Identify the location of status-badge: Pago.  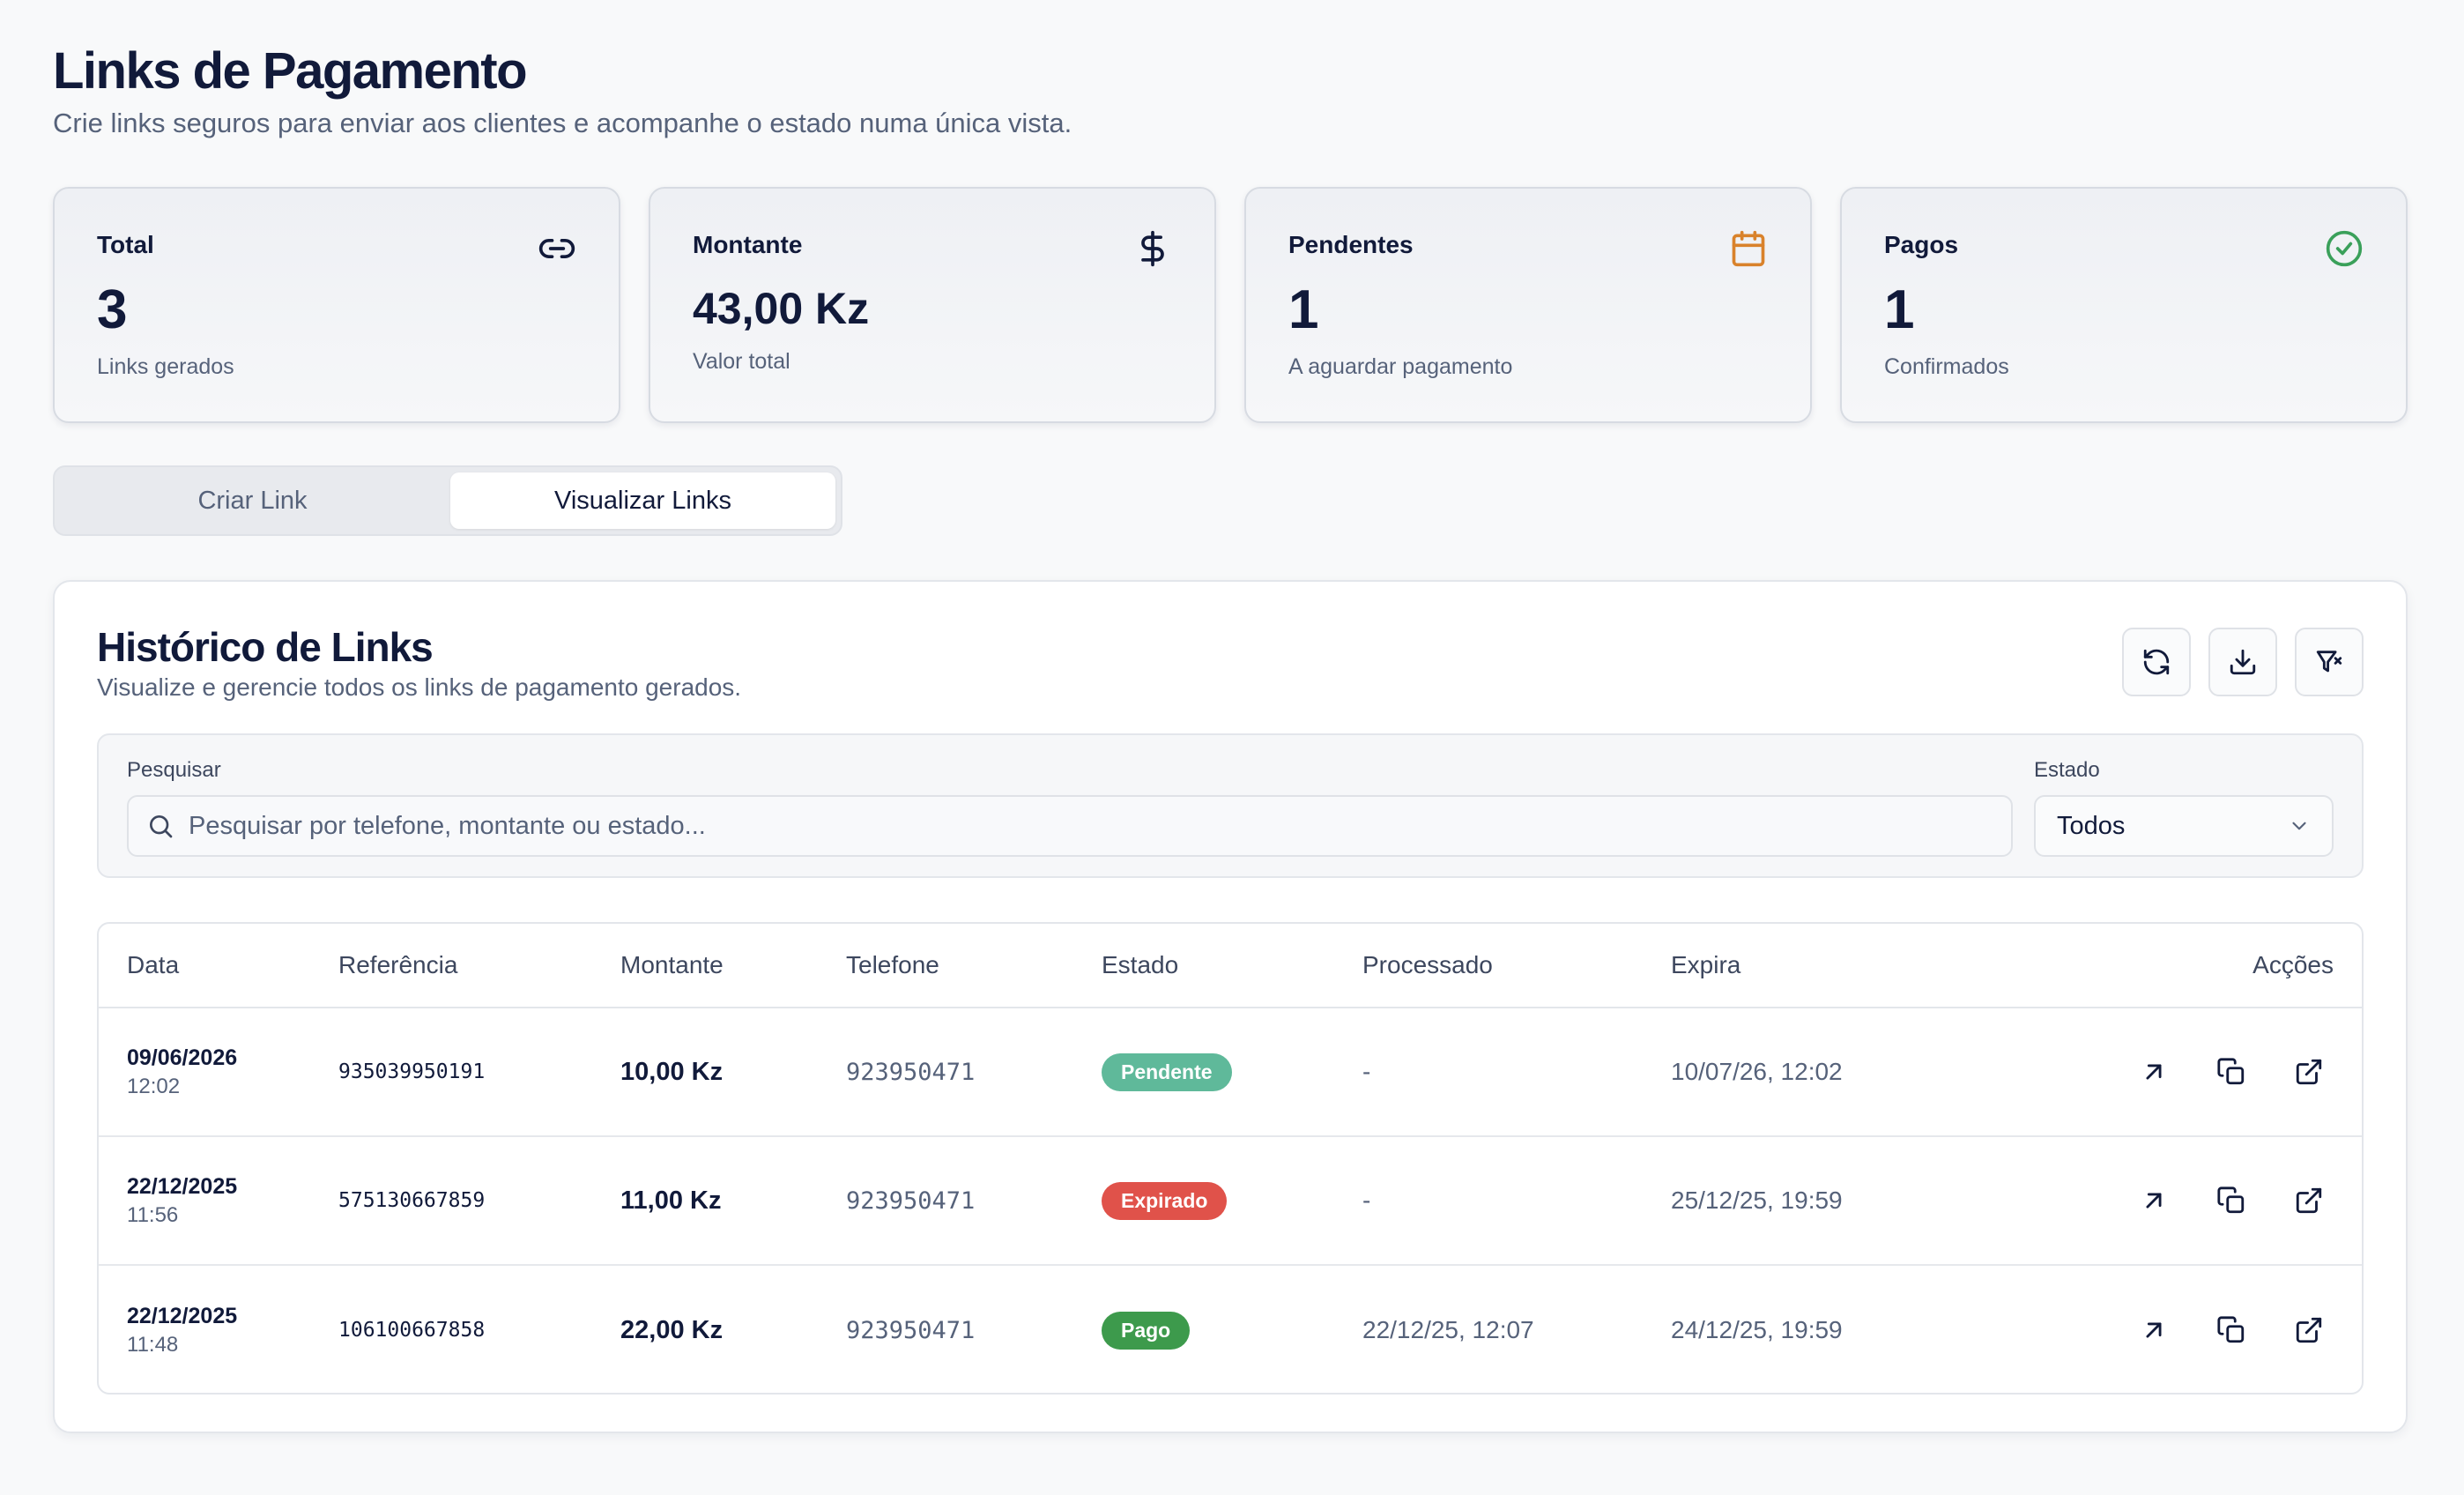
(1146, 1331).